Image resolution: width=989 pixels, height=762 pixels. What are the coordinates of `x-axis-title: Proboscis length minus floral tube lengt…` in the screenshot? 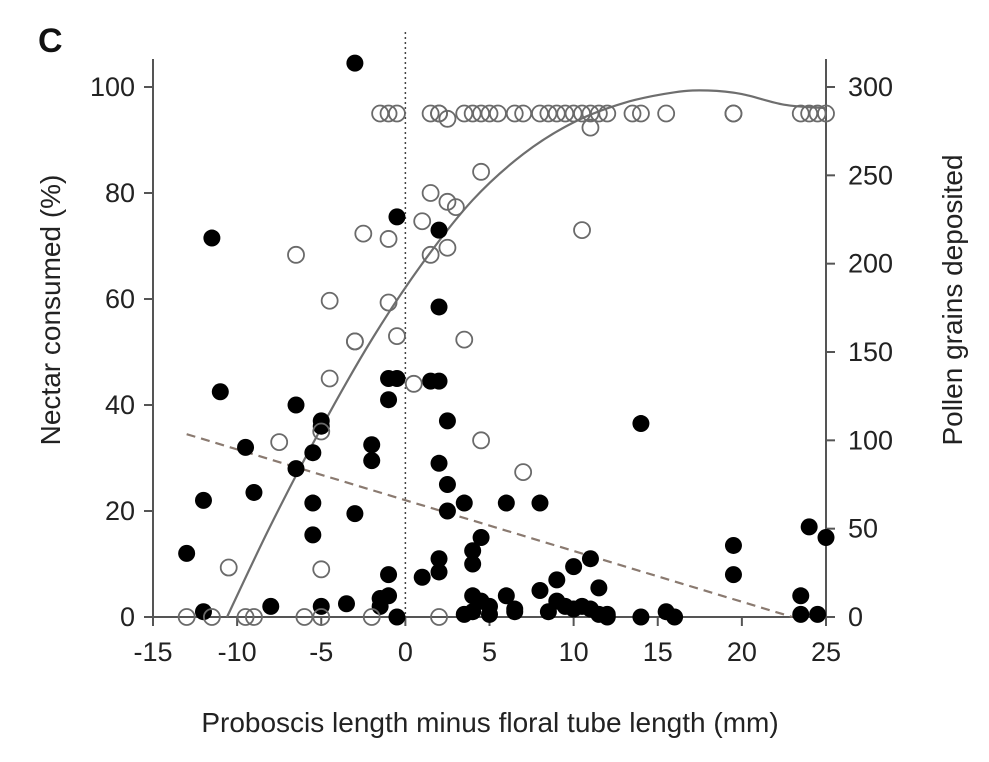 It's located at (489, 722).